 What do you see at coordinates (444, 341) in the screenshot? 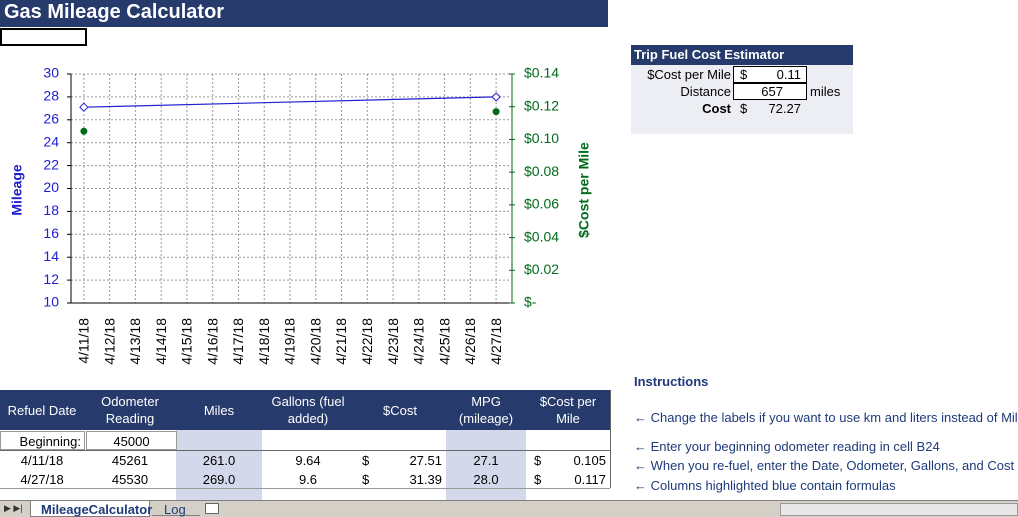
I see `x-tick-label: 4/25/18` at bounding box center [444, 341].